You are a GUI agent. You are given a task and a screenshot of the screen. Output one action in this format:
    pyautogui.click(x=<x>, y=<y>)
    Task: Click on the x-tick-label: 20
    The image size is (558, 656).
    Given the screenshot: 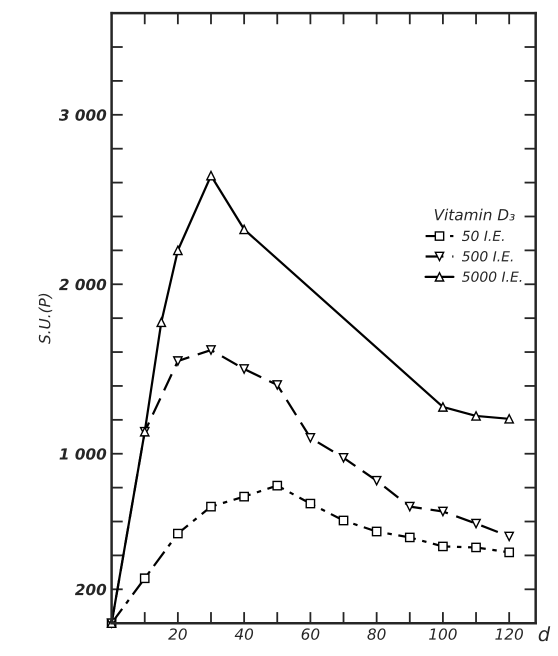 What is the action you would take?
    pyautogui.click(x=177, y=634)
    